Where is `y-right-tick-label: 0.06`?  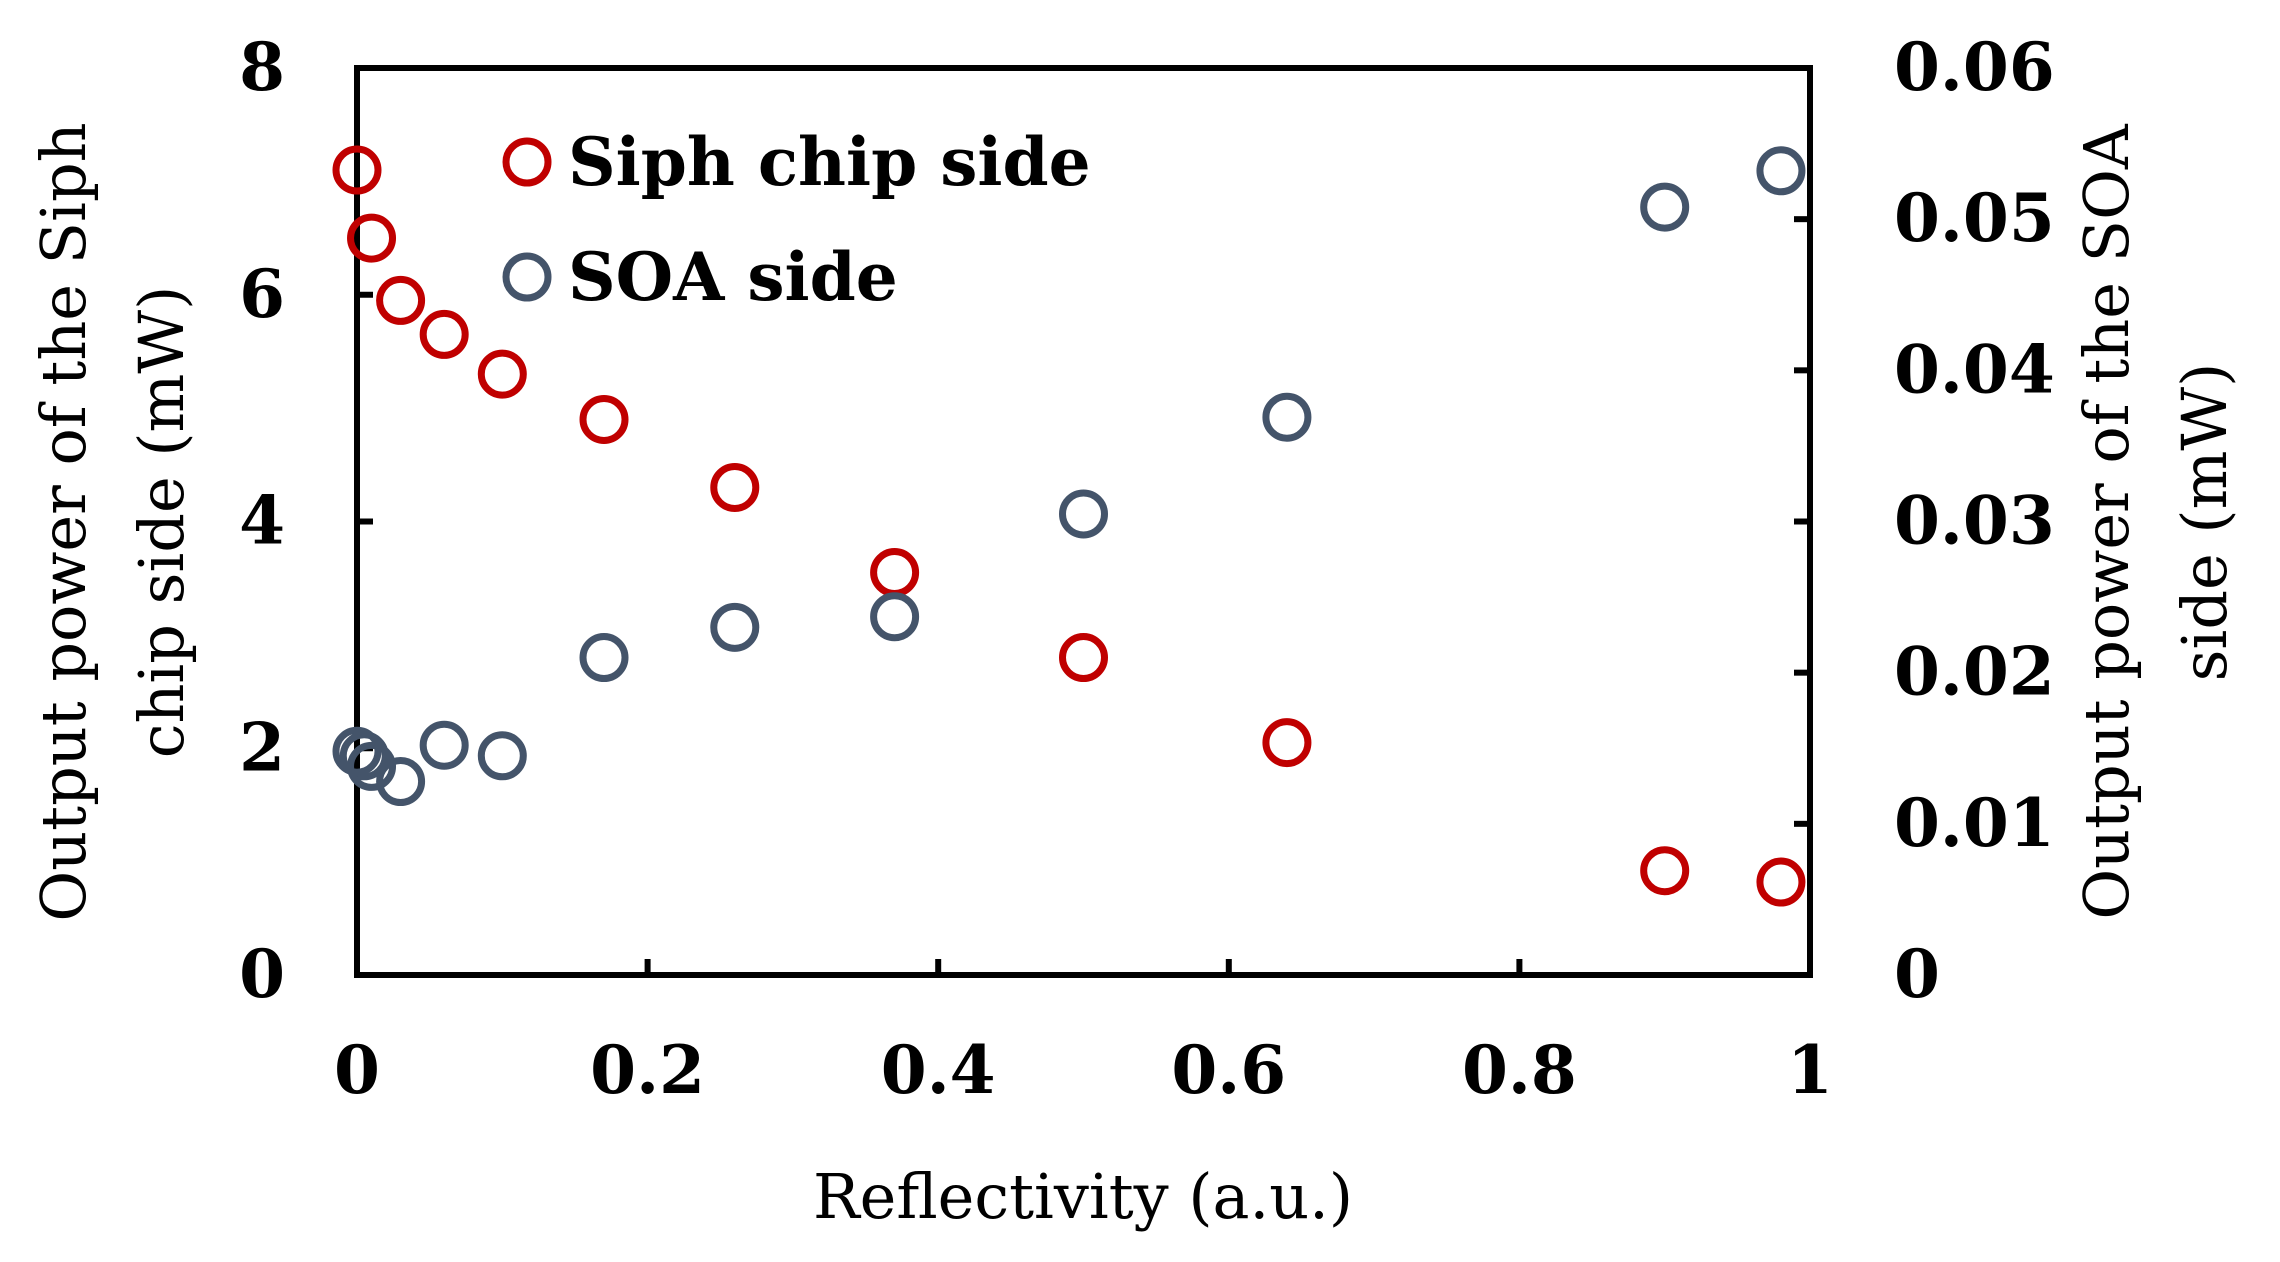
y-right-tick-label: 0.06 is located at coordinates (1974, 67).